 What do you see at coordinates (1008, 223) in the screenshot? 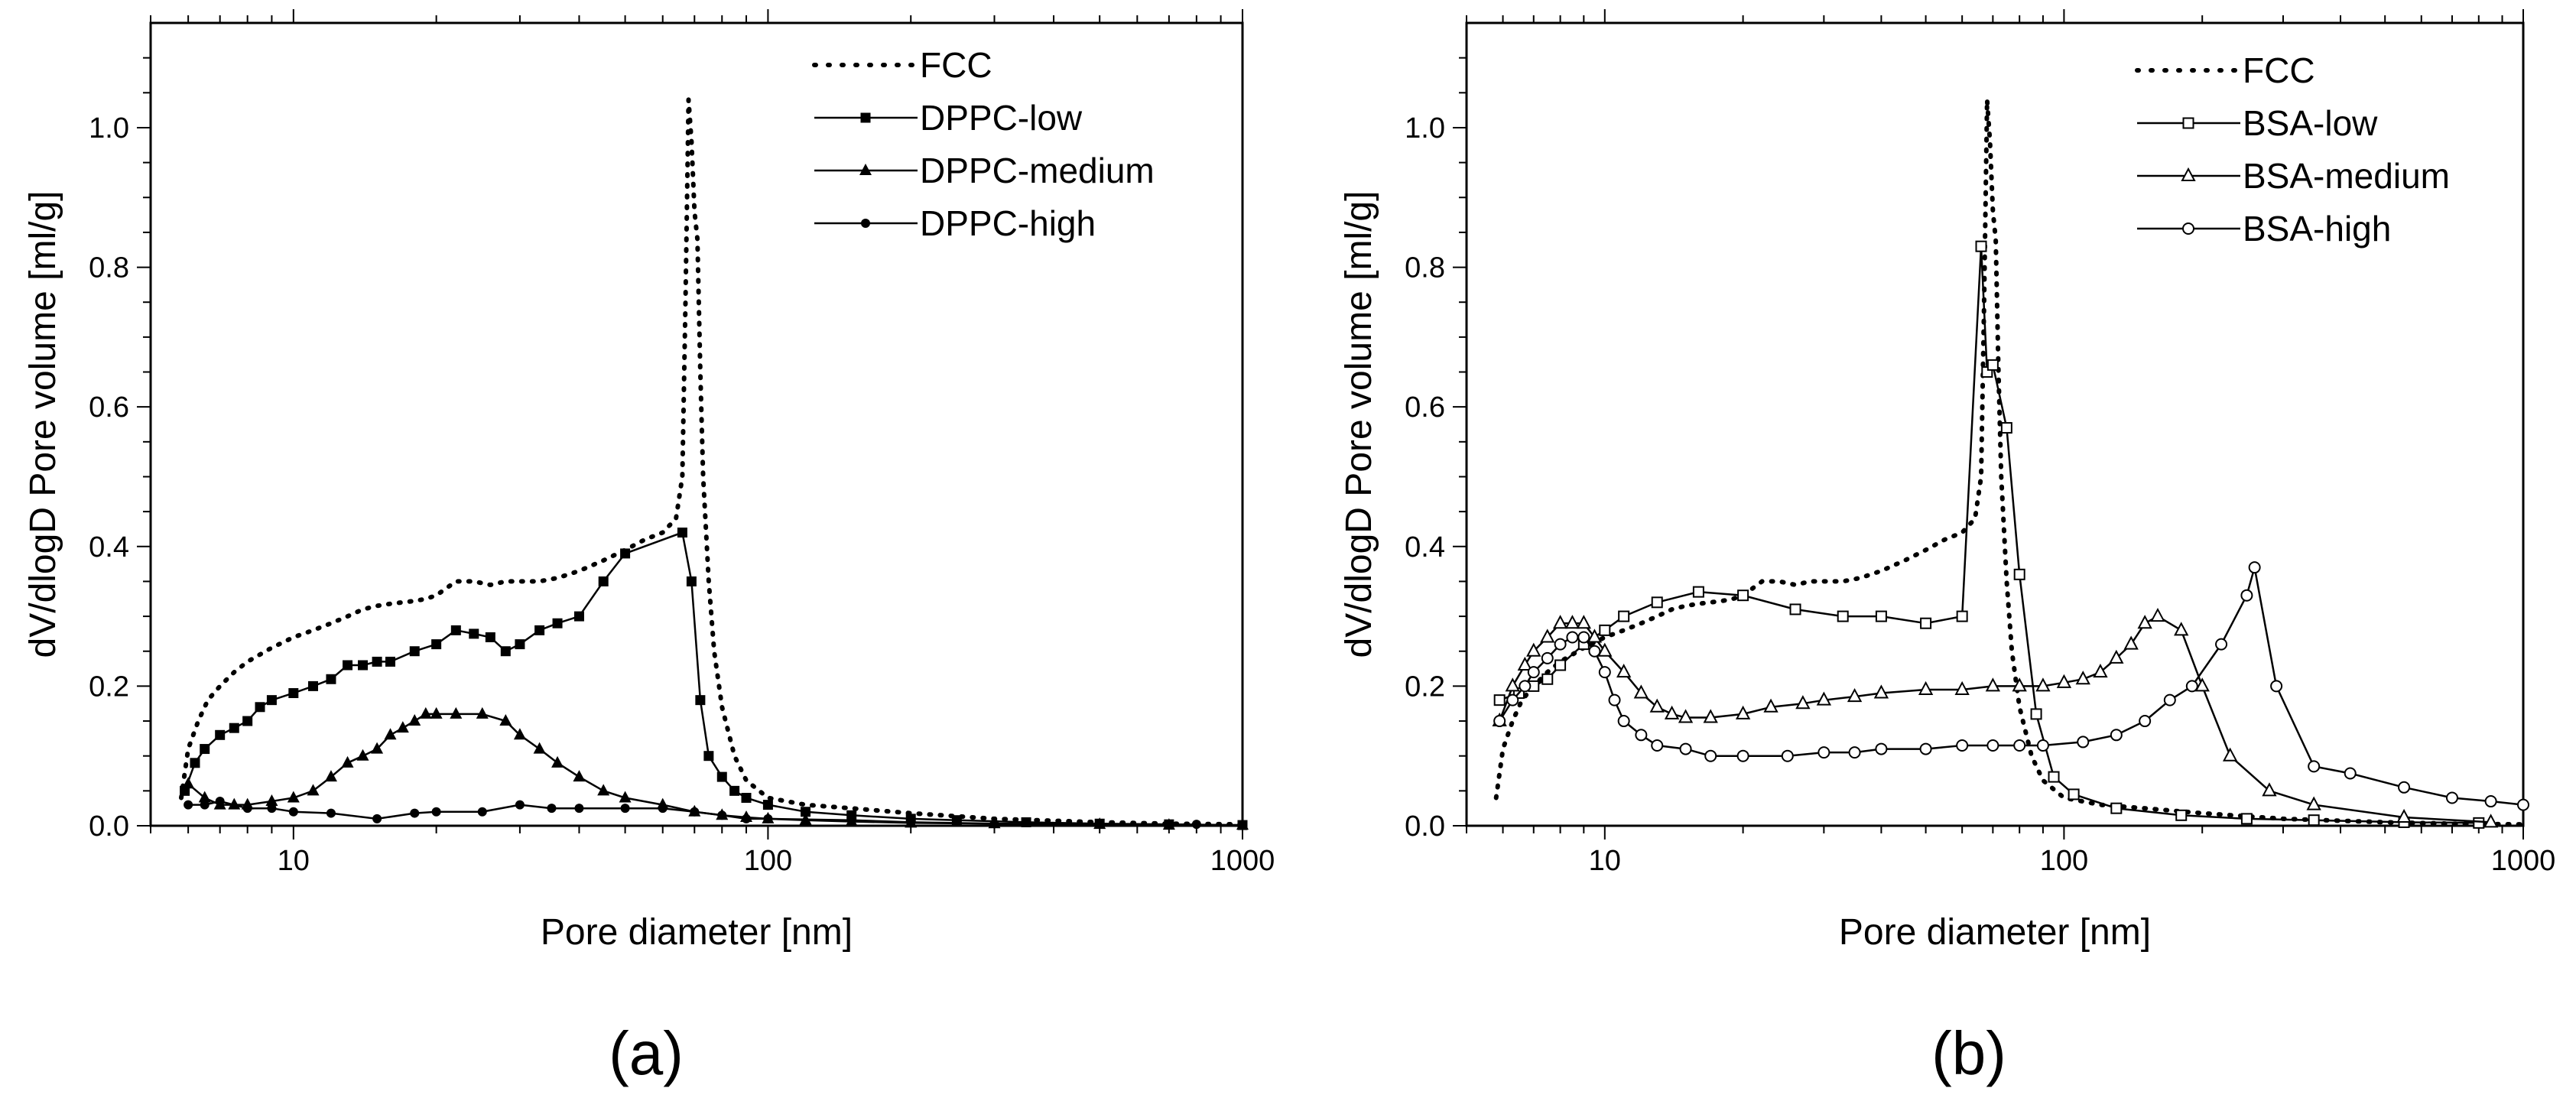
I see `legend-label: DPPC-high` at bounding box center [1008, 223].